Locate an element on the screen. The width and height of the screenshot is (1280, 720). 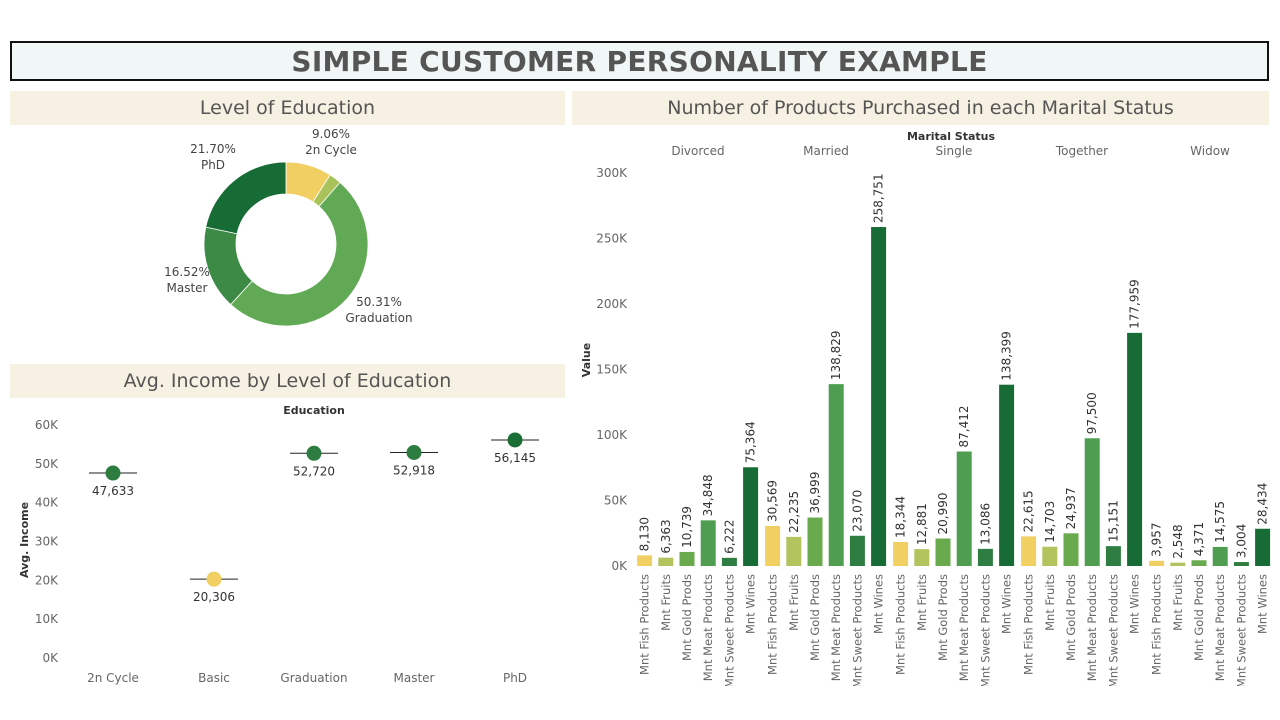
donut-pct-label: 50.31% is located at coordinates (379, 302).